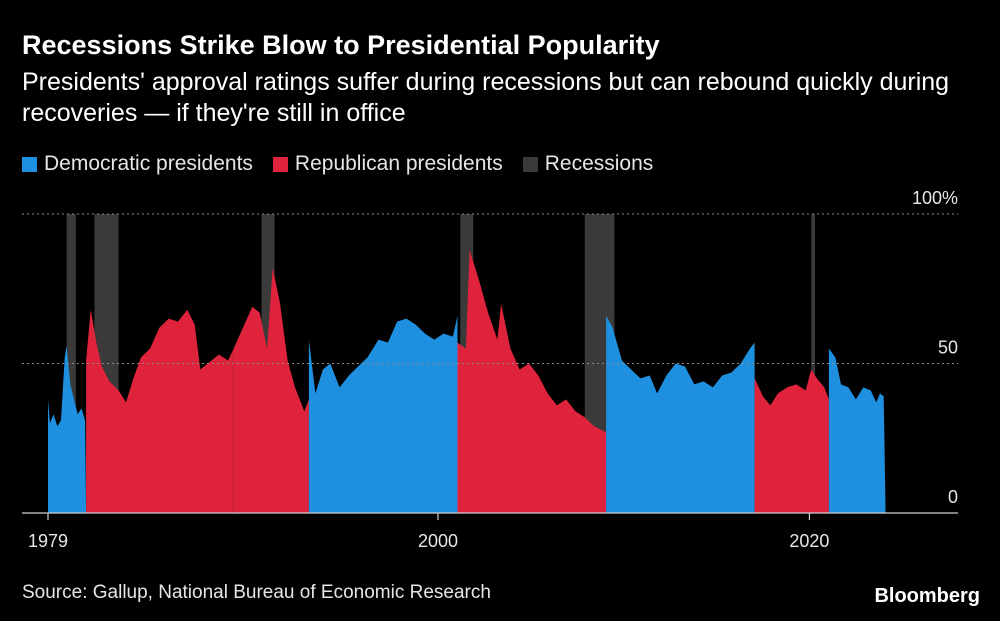 The width and height of the screenshot is (1000, 621). I want to click on y-tick-label-50: 50, so click(948, 348).